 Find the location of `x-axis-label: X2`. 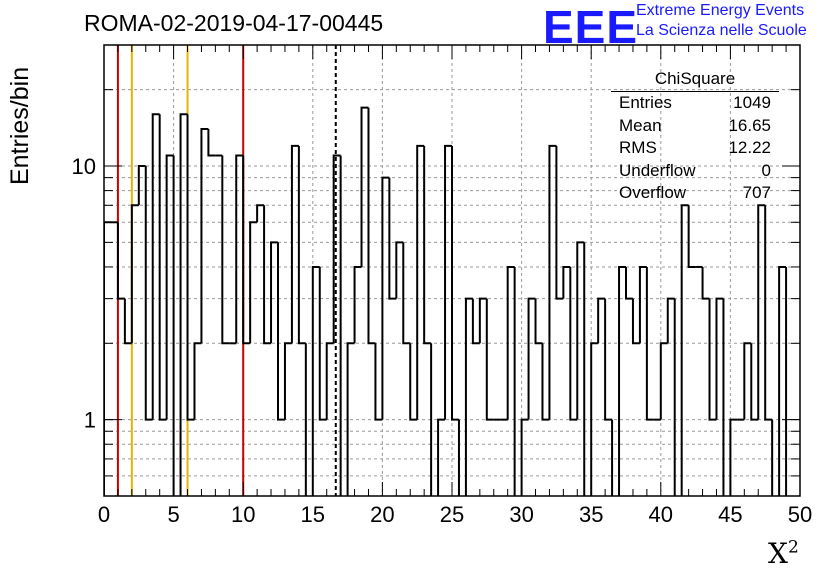

x-axis-label: X2 is located at coordinates (783, 553).